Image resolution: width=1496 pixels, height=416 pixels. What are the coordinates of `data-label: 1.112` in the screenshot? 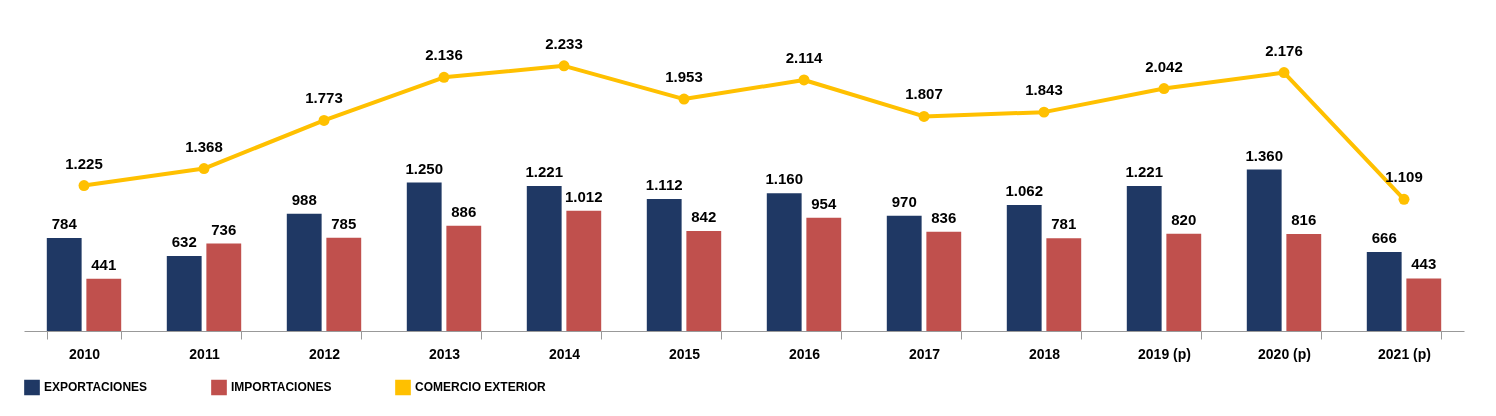 It's located at (664, 184).